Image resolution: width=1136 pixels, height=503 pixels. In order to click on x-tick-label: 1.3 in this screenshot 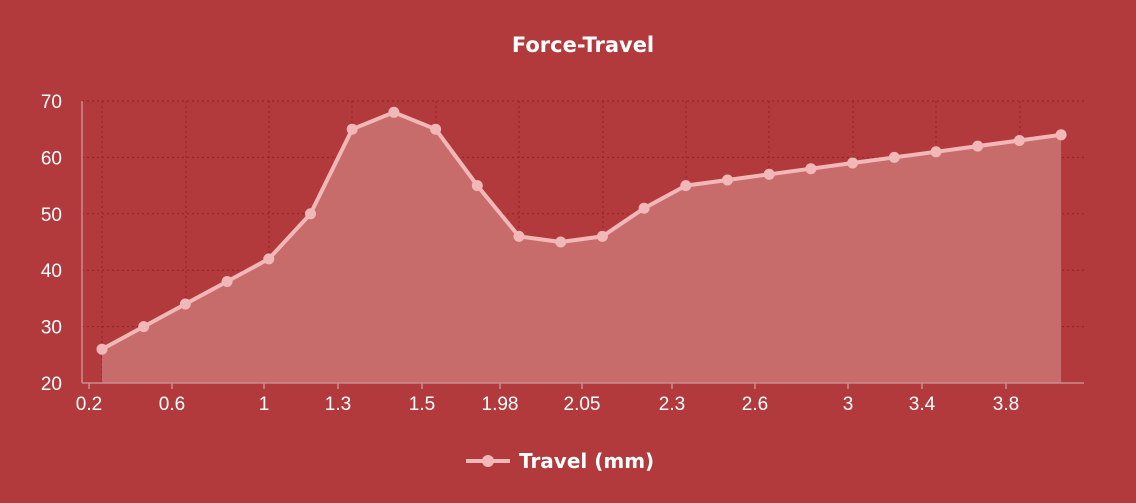, I will do `click(338, 404)`.